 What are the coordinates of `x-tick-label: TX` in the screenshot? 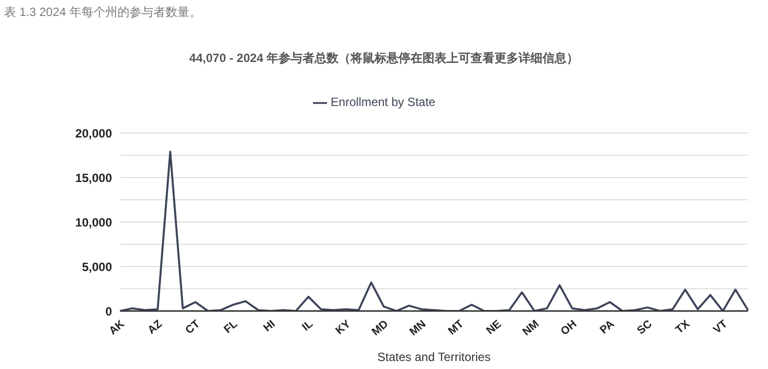 It's located at (683, 327).